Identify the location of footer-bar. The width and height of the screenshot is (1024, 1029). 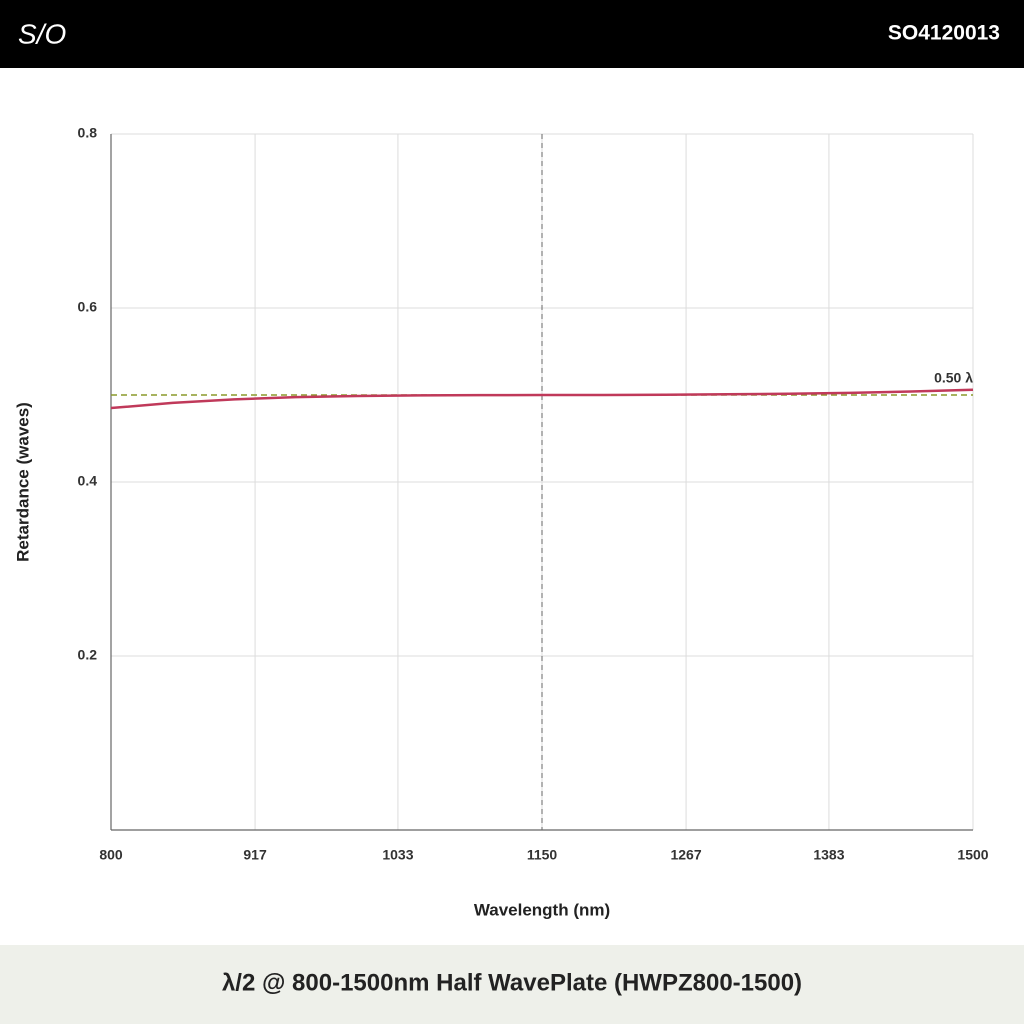
(512, 984).